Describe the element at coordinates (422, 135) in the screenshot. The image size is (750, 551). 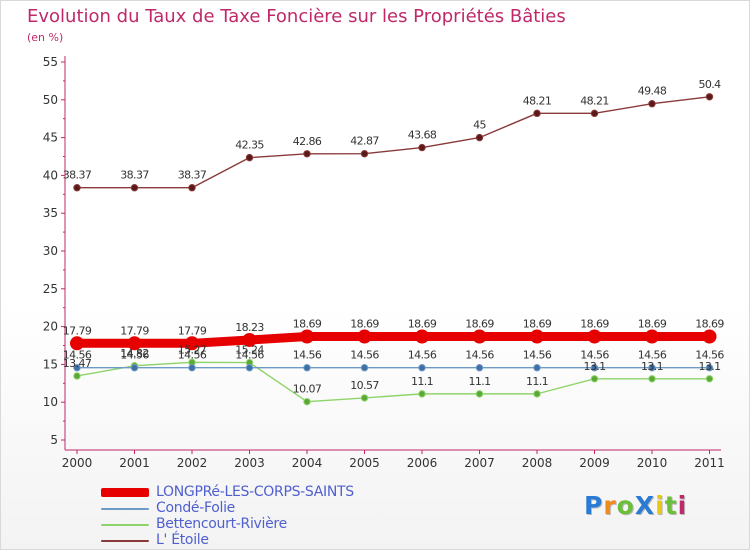
I see `data-label: 43.68` at that location.